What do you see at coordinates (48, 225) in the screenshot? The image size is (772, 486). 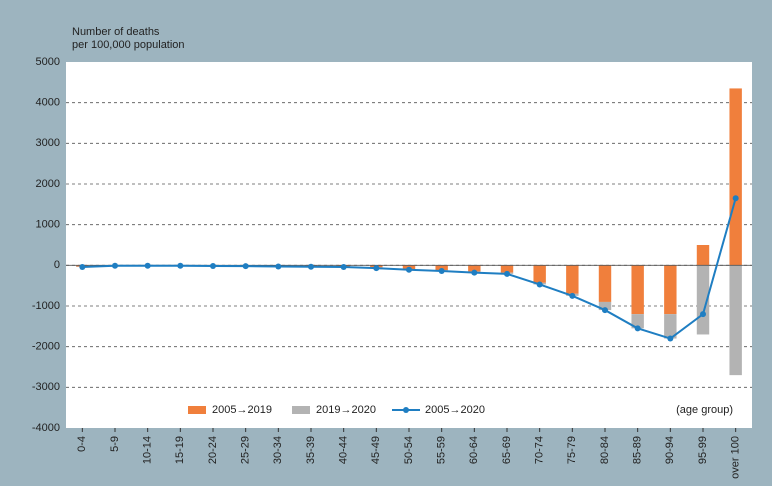 I see `y-tick-label: 1000` at bounding box center [48, 225].